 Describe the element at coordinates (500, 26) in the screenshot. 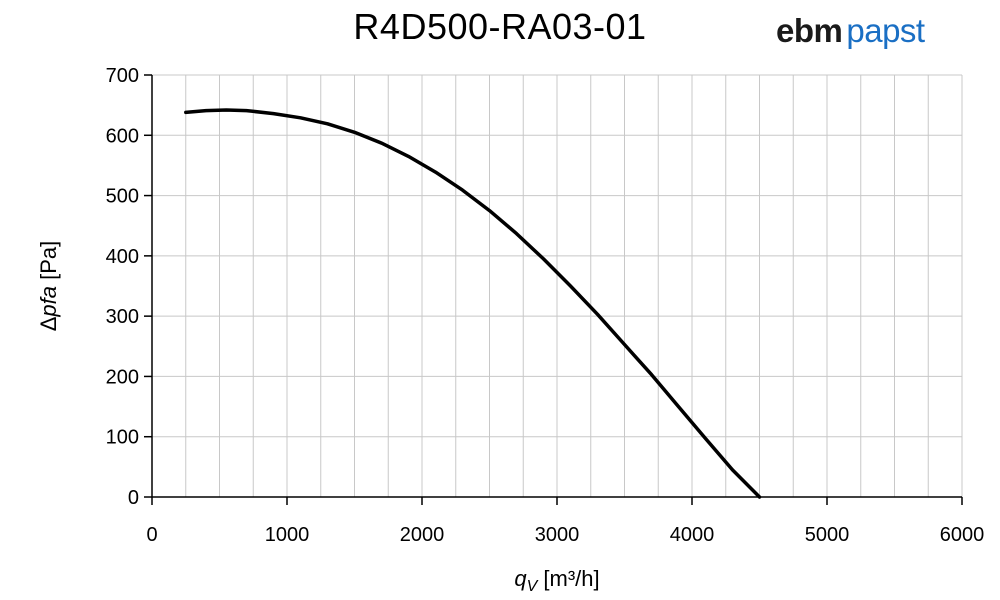

I see `chart-title: R4D500-RA03-01` at that location.